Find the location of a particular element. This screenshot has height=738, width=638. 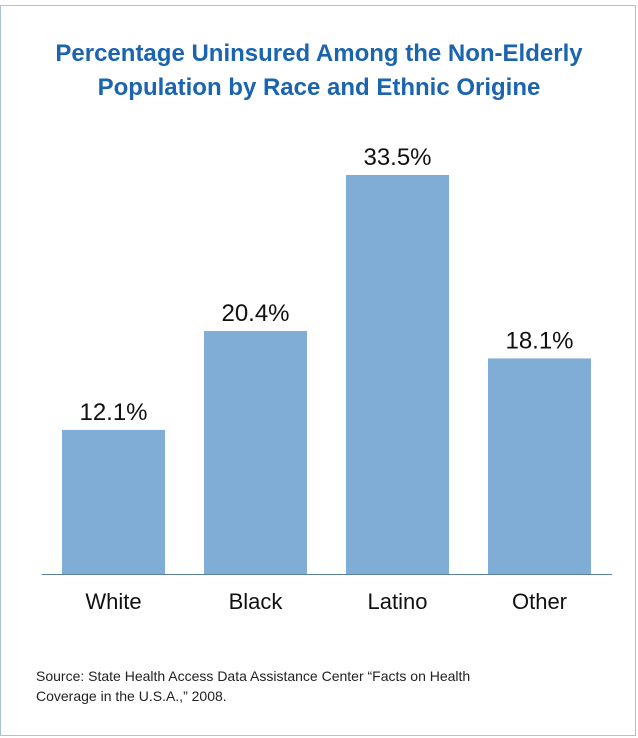

x-tick-label-white: White is located at coordinates (113, 601).